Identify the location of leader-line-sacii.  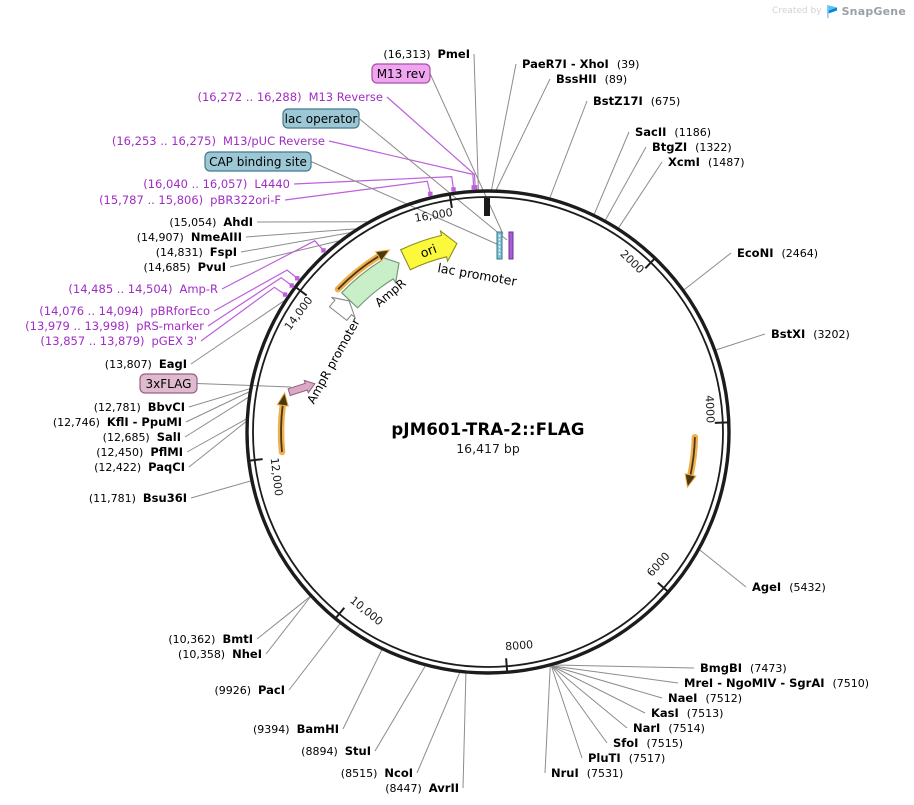
(611, 173).